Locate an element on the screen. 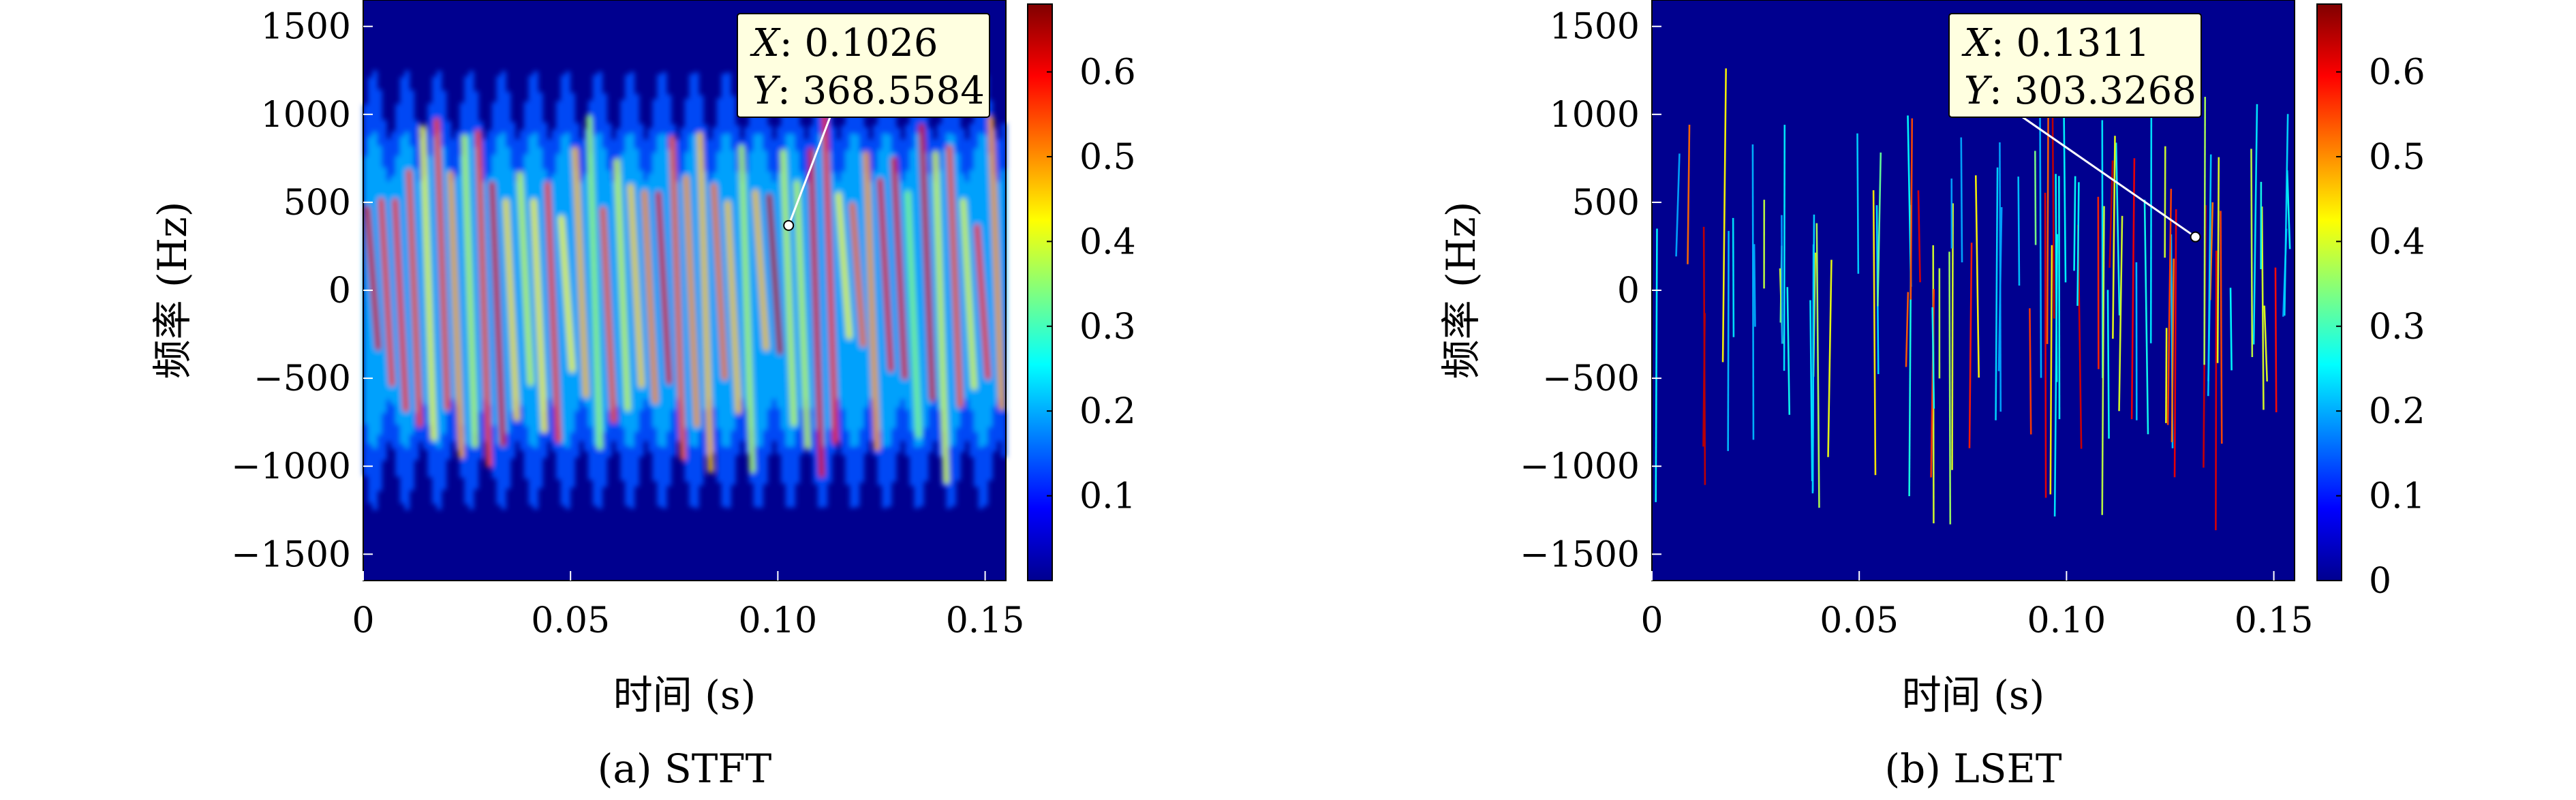 Image resolution: width=2576 pixels, height=800 pixels. datatip-y-value: : 303.3268 is located at coordinates (2092, 91).